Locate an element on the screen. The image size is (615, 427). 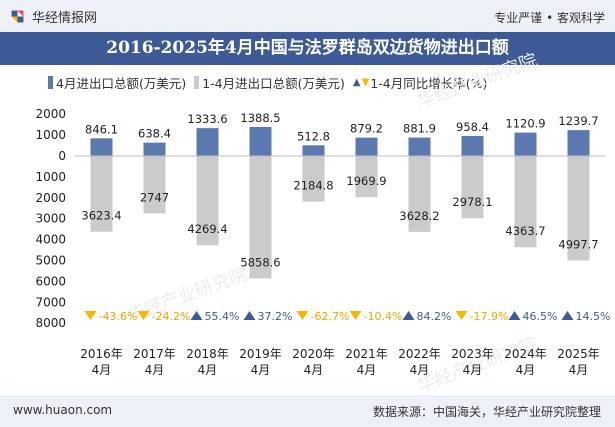
legend-item-growth: ▲ ▼ 1-4月同比增长率(%) is located at coordinates (420, 82).